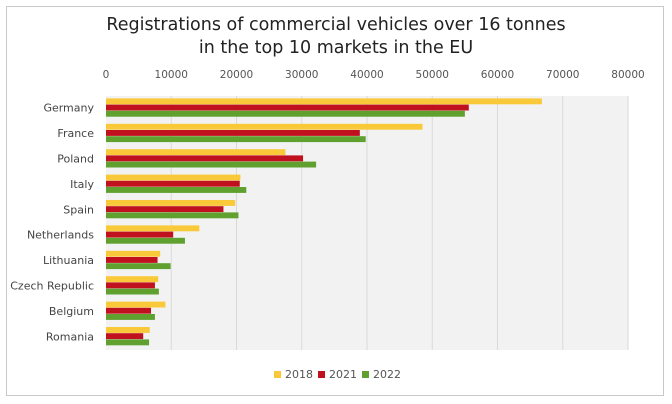 This screenshot has height=404, width=672. What do you see at coordinates (60, 235) in the screenshot?
I see `category-label: Netherlands` at bounding box center [60, 235].